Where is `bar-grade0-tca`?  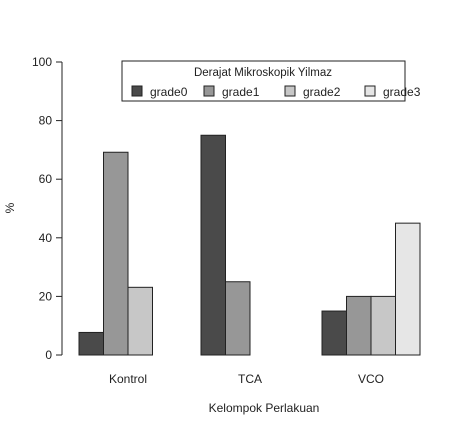
bar-grade0-tca is located at coordinates (213, 245).